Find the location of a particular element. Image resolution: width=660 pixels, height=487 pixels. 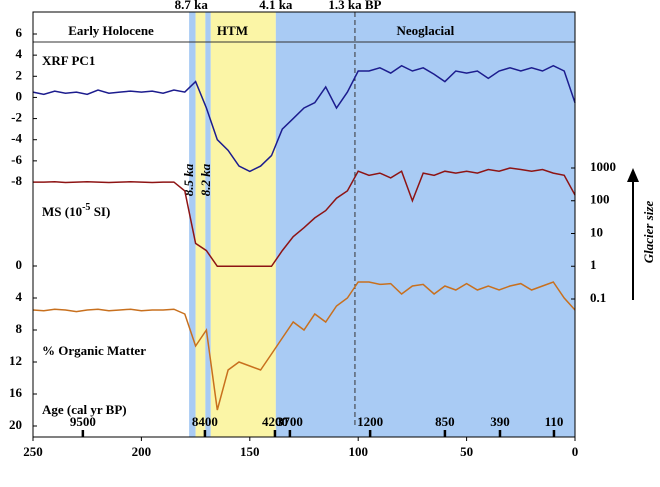

event-label: 4.1 ka is located at coordinates (276, 6).